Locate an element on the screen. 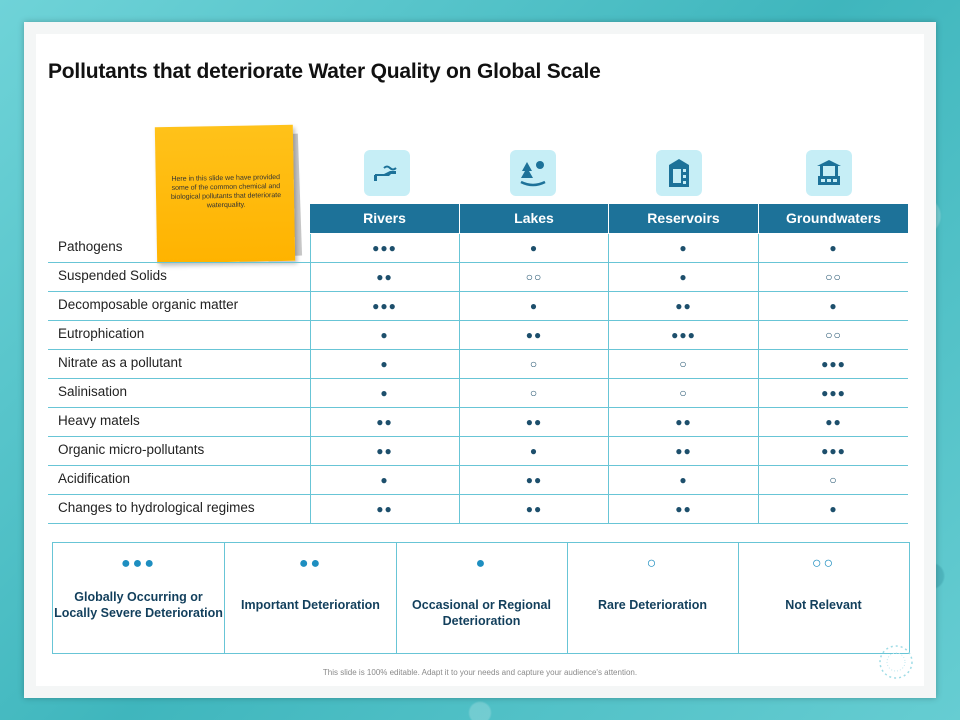  legend-label: Important Deterioration is located at coordinates (310, 605).